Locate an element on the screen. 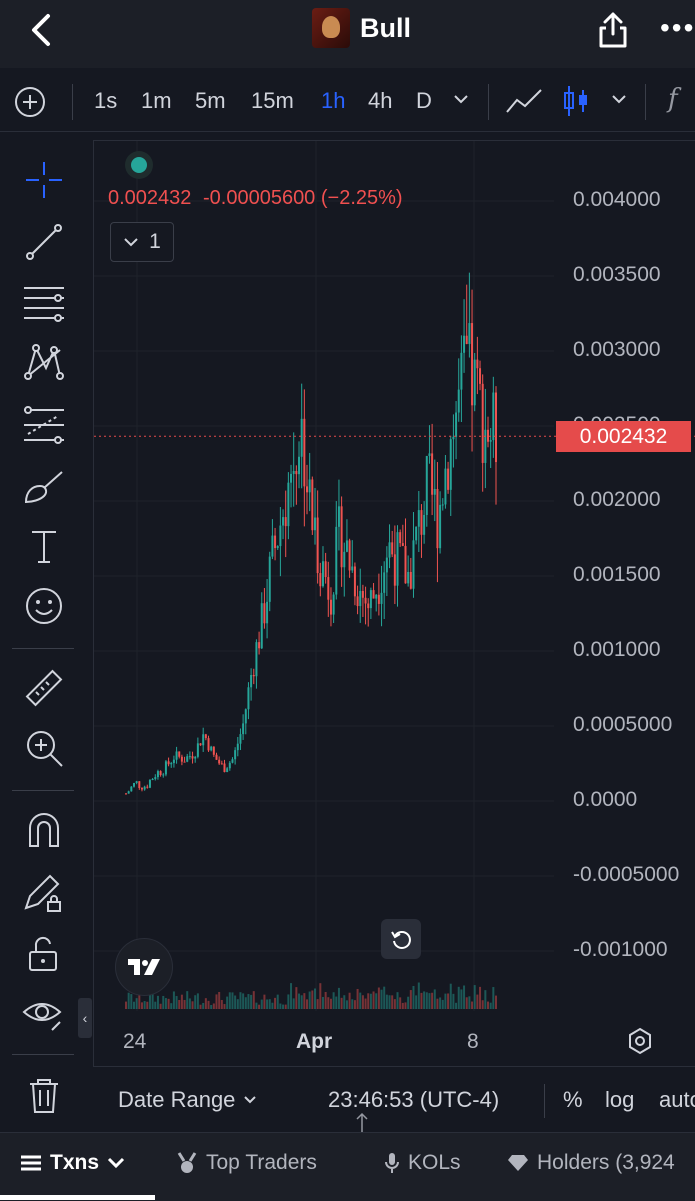 This screenshot has width=695, height=1201. timeframe-4h: 4h is located at coordinates (380, 100).